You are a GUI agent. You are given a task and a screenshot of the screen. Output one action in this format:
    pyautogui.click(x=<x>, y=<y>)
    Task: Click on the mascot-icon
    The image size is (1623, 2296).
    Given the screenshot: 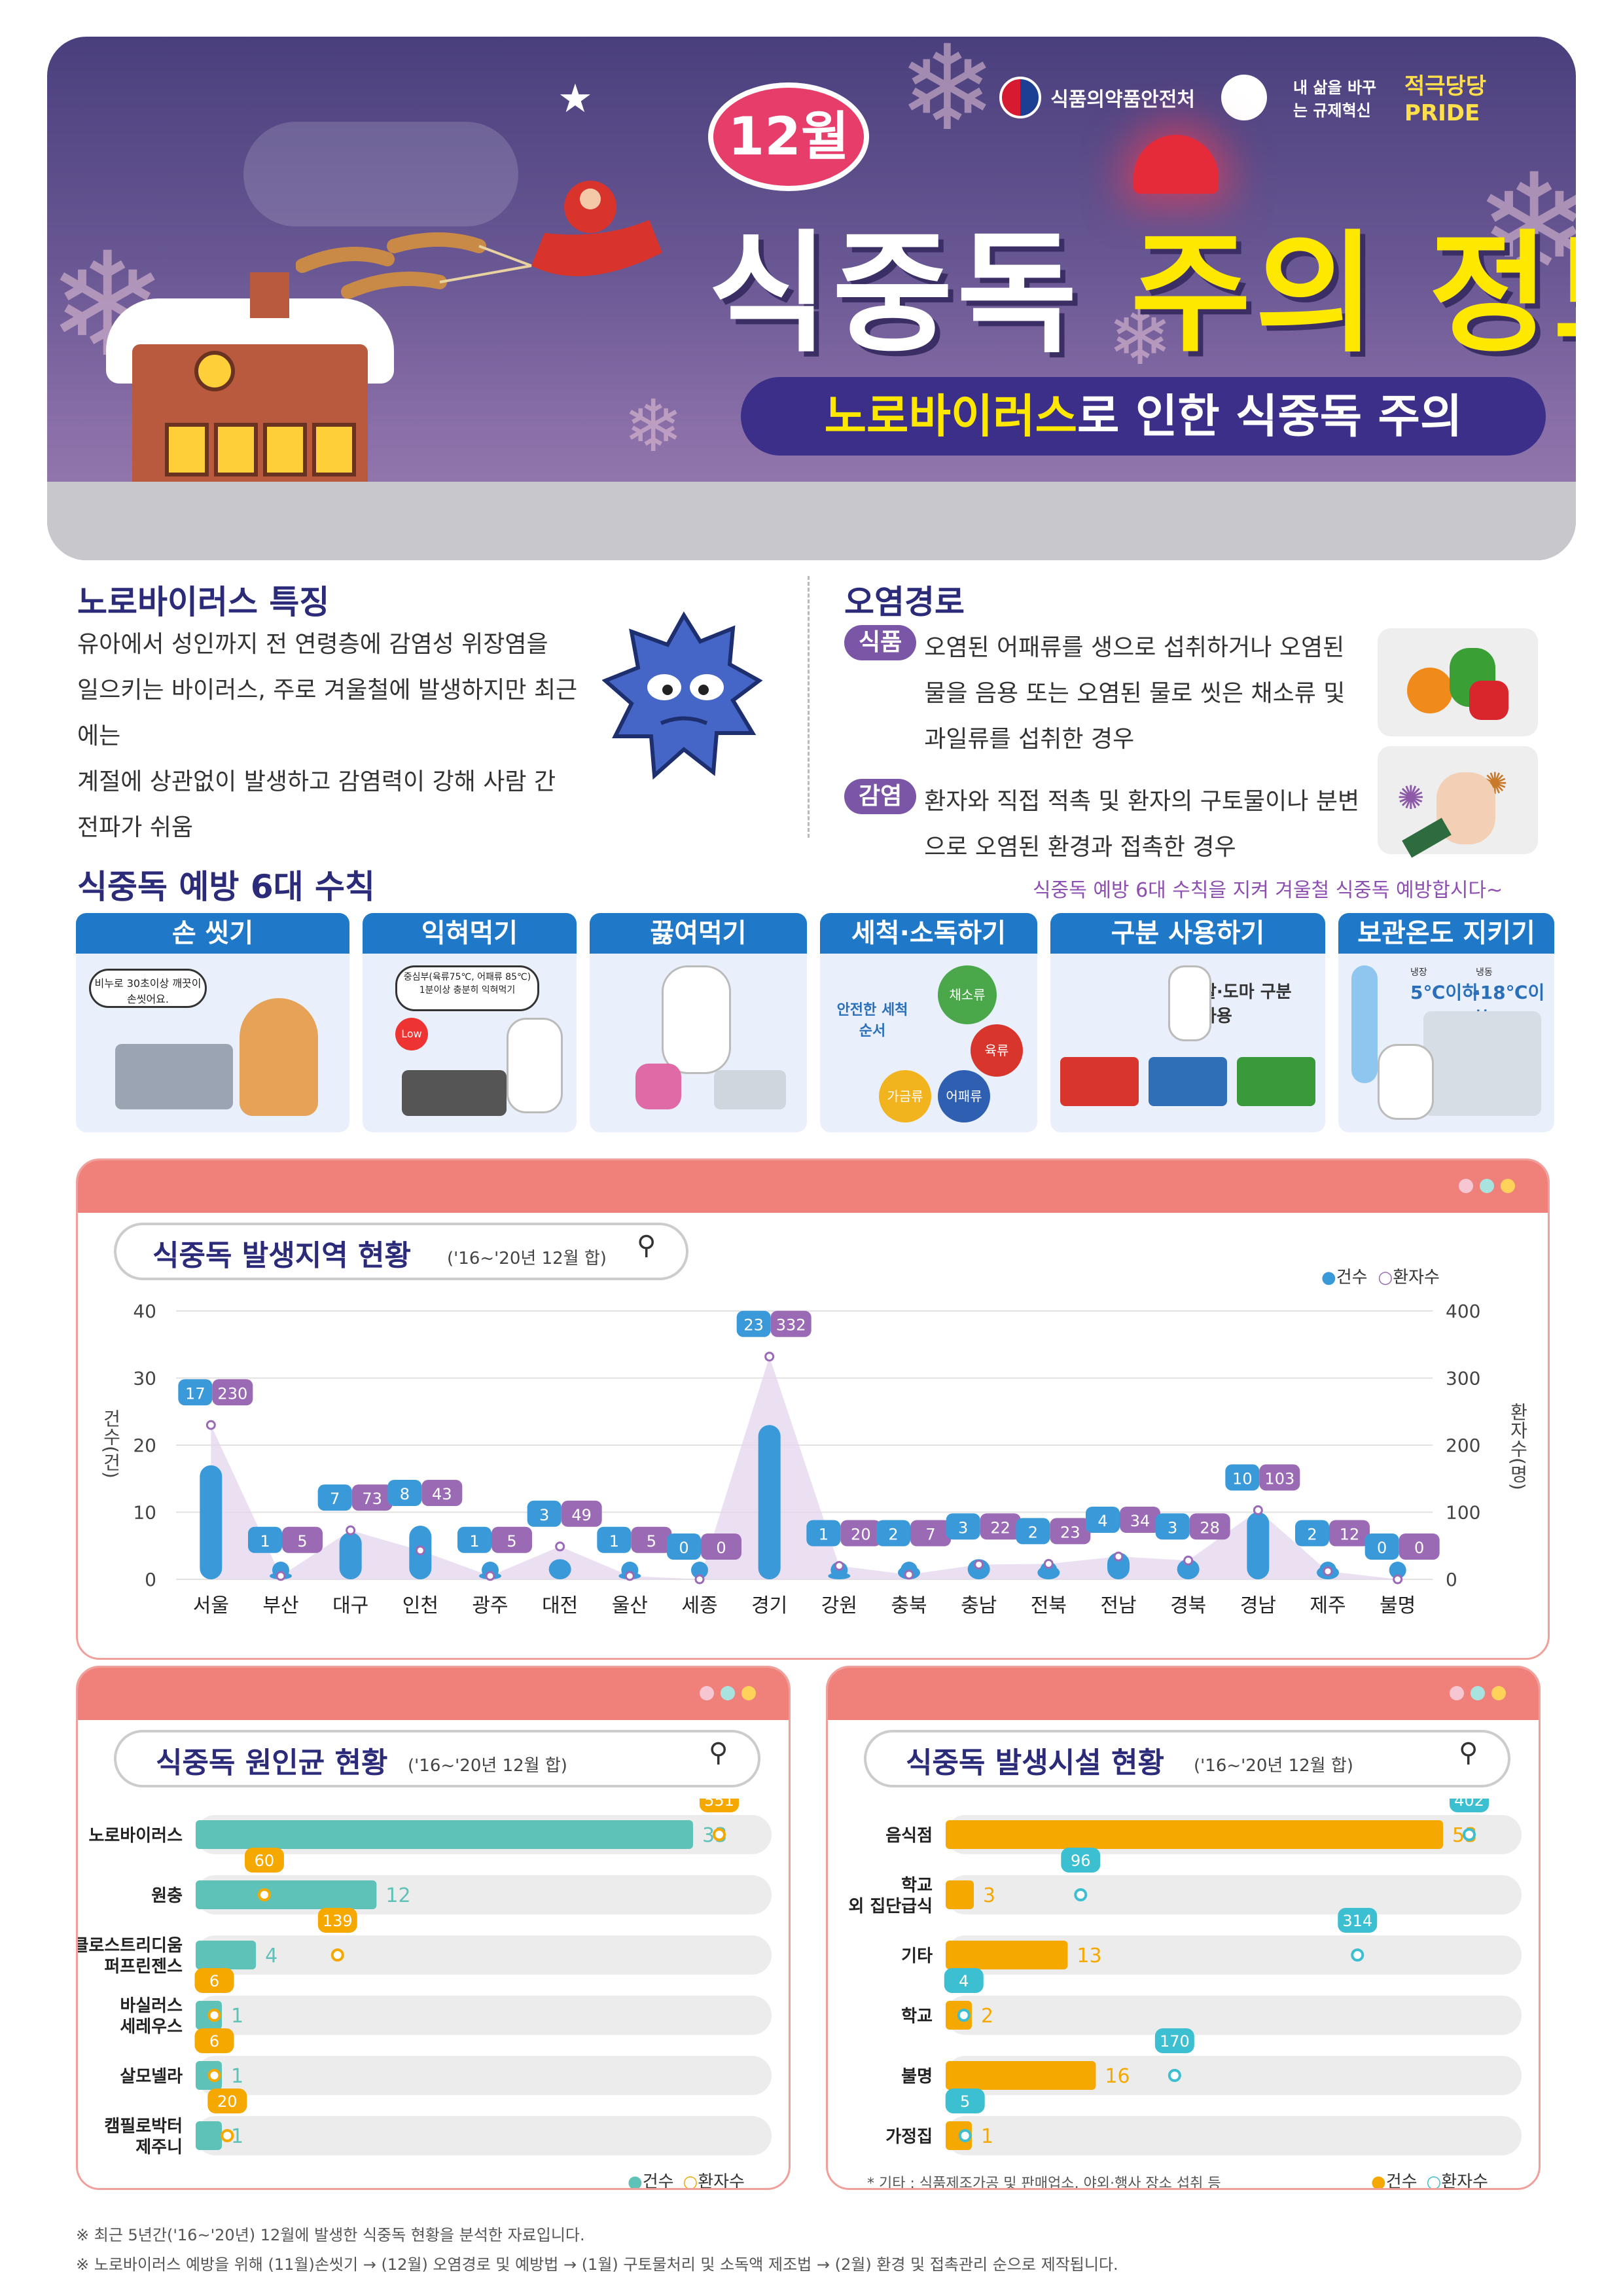 What is the action you would take?
    pyautogui.click(x=535, y=1065)
    